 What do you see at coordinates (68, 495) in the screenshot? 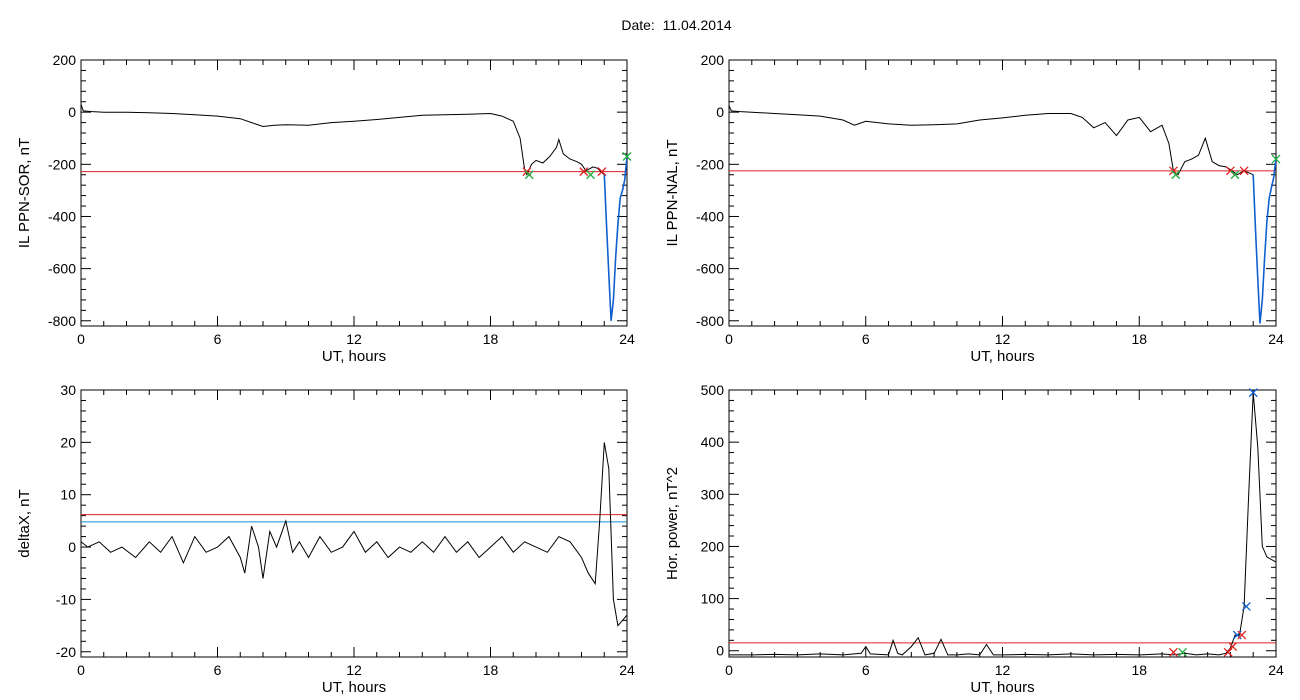
I see `y-tick-label: 10` at bounding box center [68, 495].